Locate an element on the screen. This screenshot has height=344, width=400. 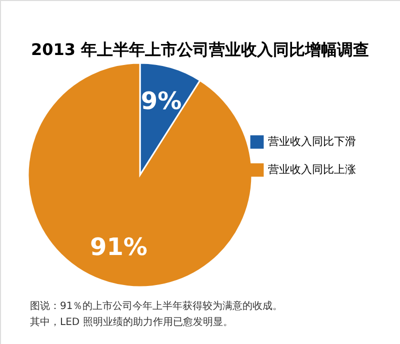
legend-label: 营业收入同比下滑 is located at coordinates (312, 141).